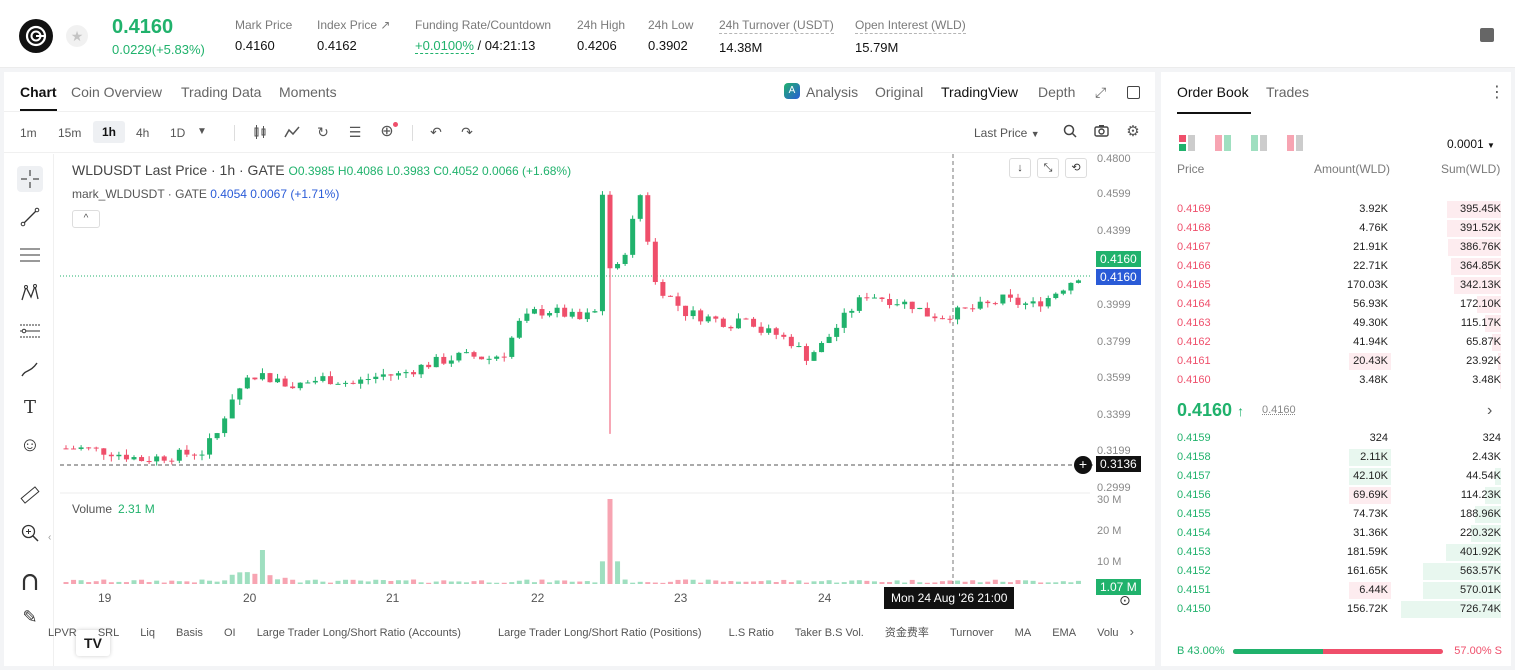 The height and width of the screenshot is (670, 1515). Describe the element at coordinates (1336, 285) in the screenshot. I see `ask-row: 0.4165 170.03K 342.13K` at that location.